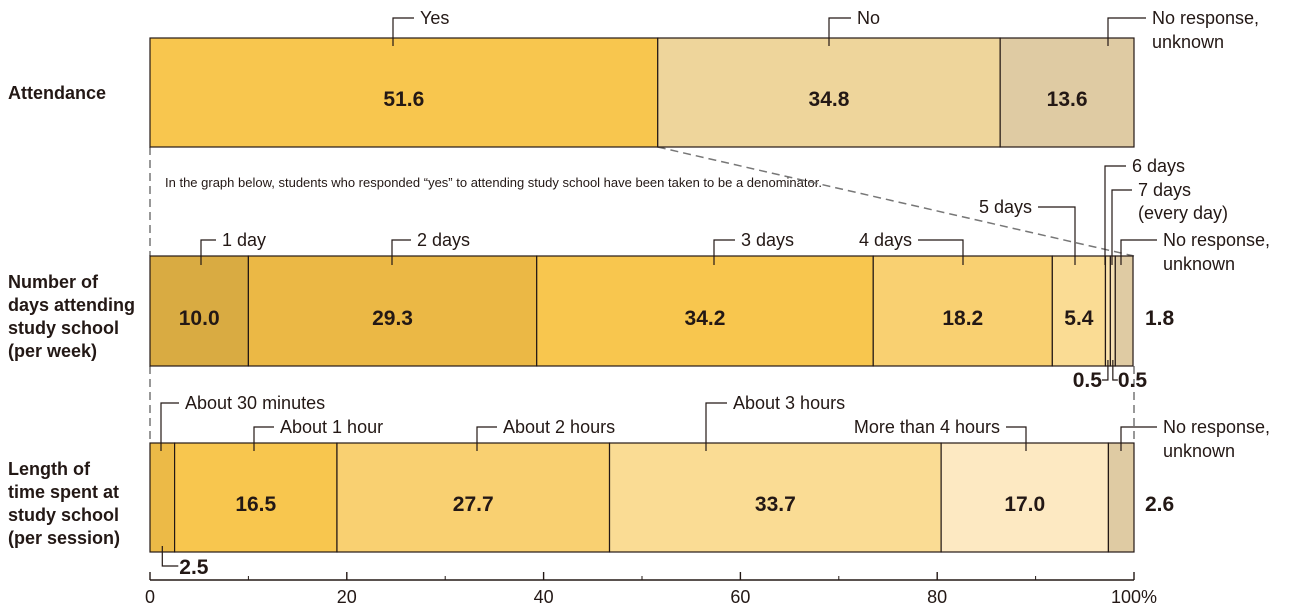 The image size is (1300, 608). What do you see at coordinates (52, 351) in the screenshot?
I see `row-label: (per week)` at bounding box center [52, 351].